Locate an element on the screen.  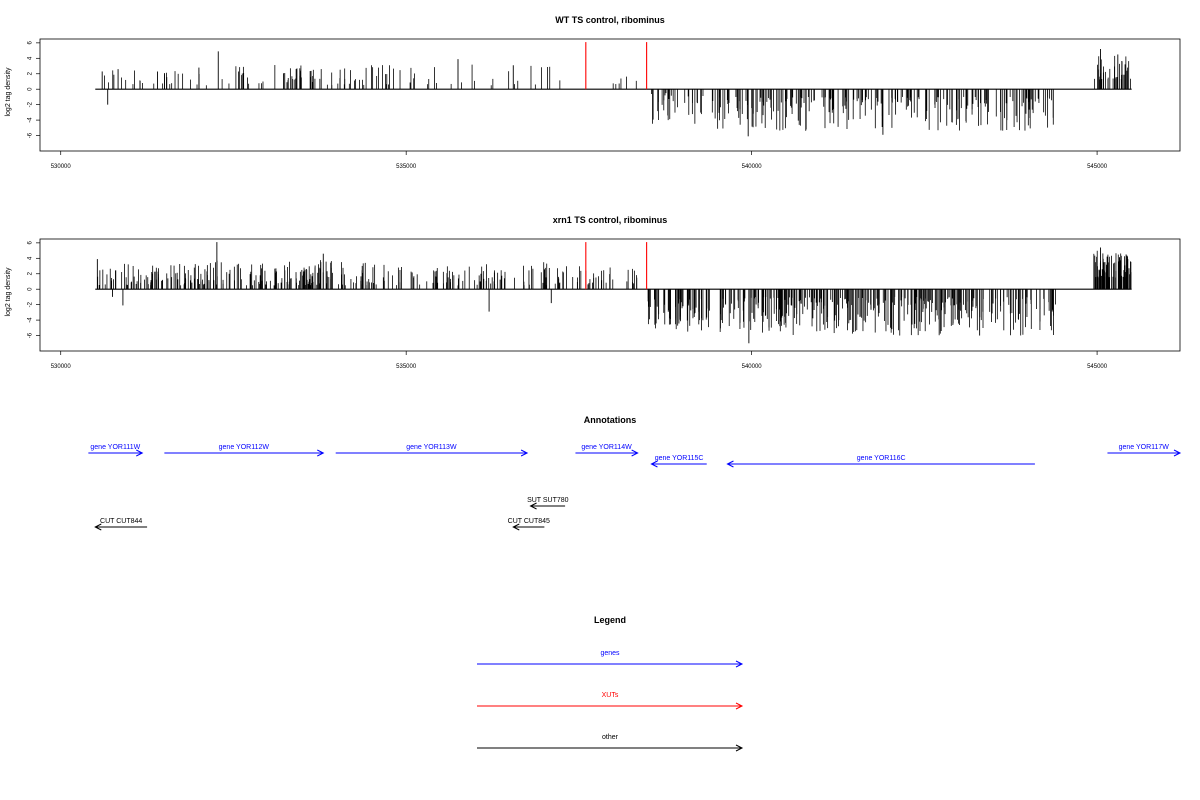
feature-label: CUT CUT845 is located at coordinates (529, 521).